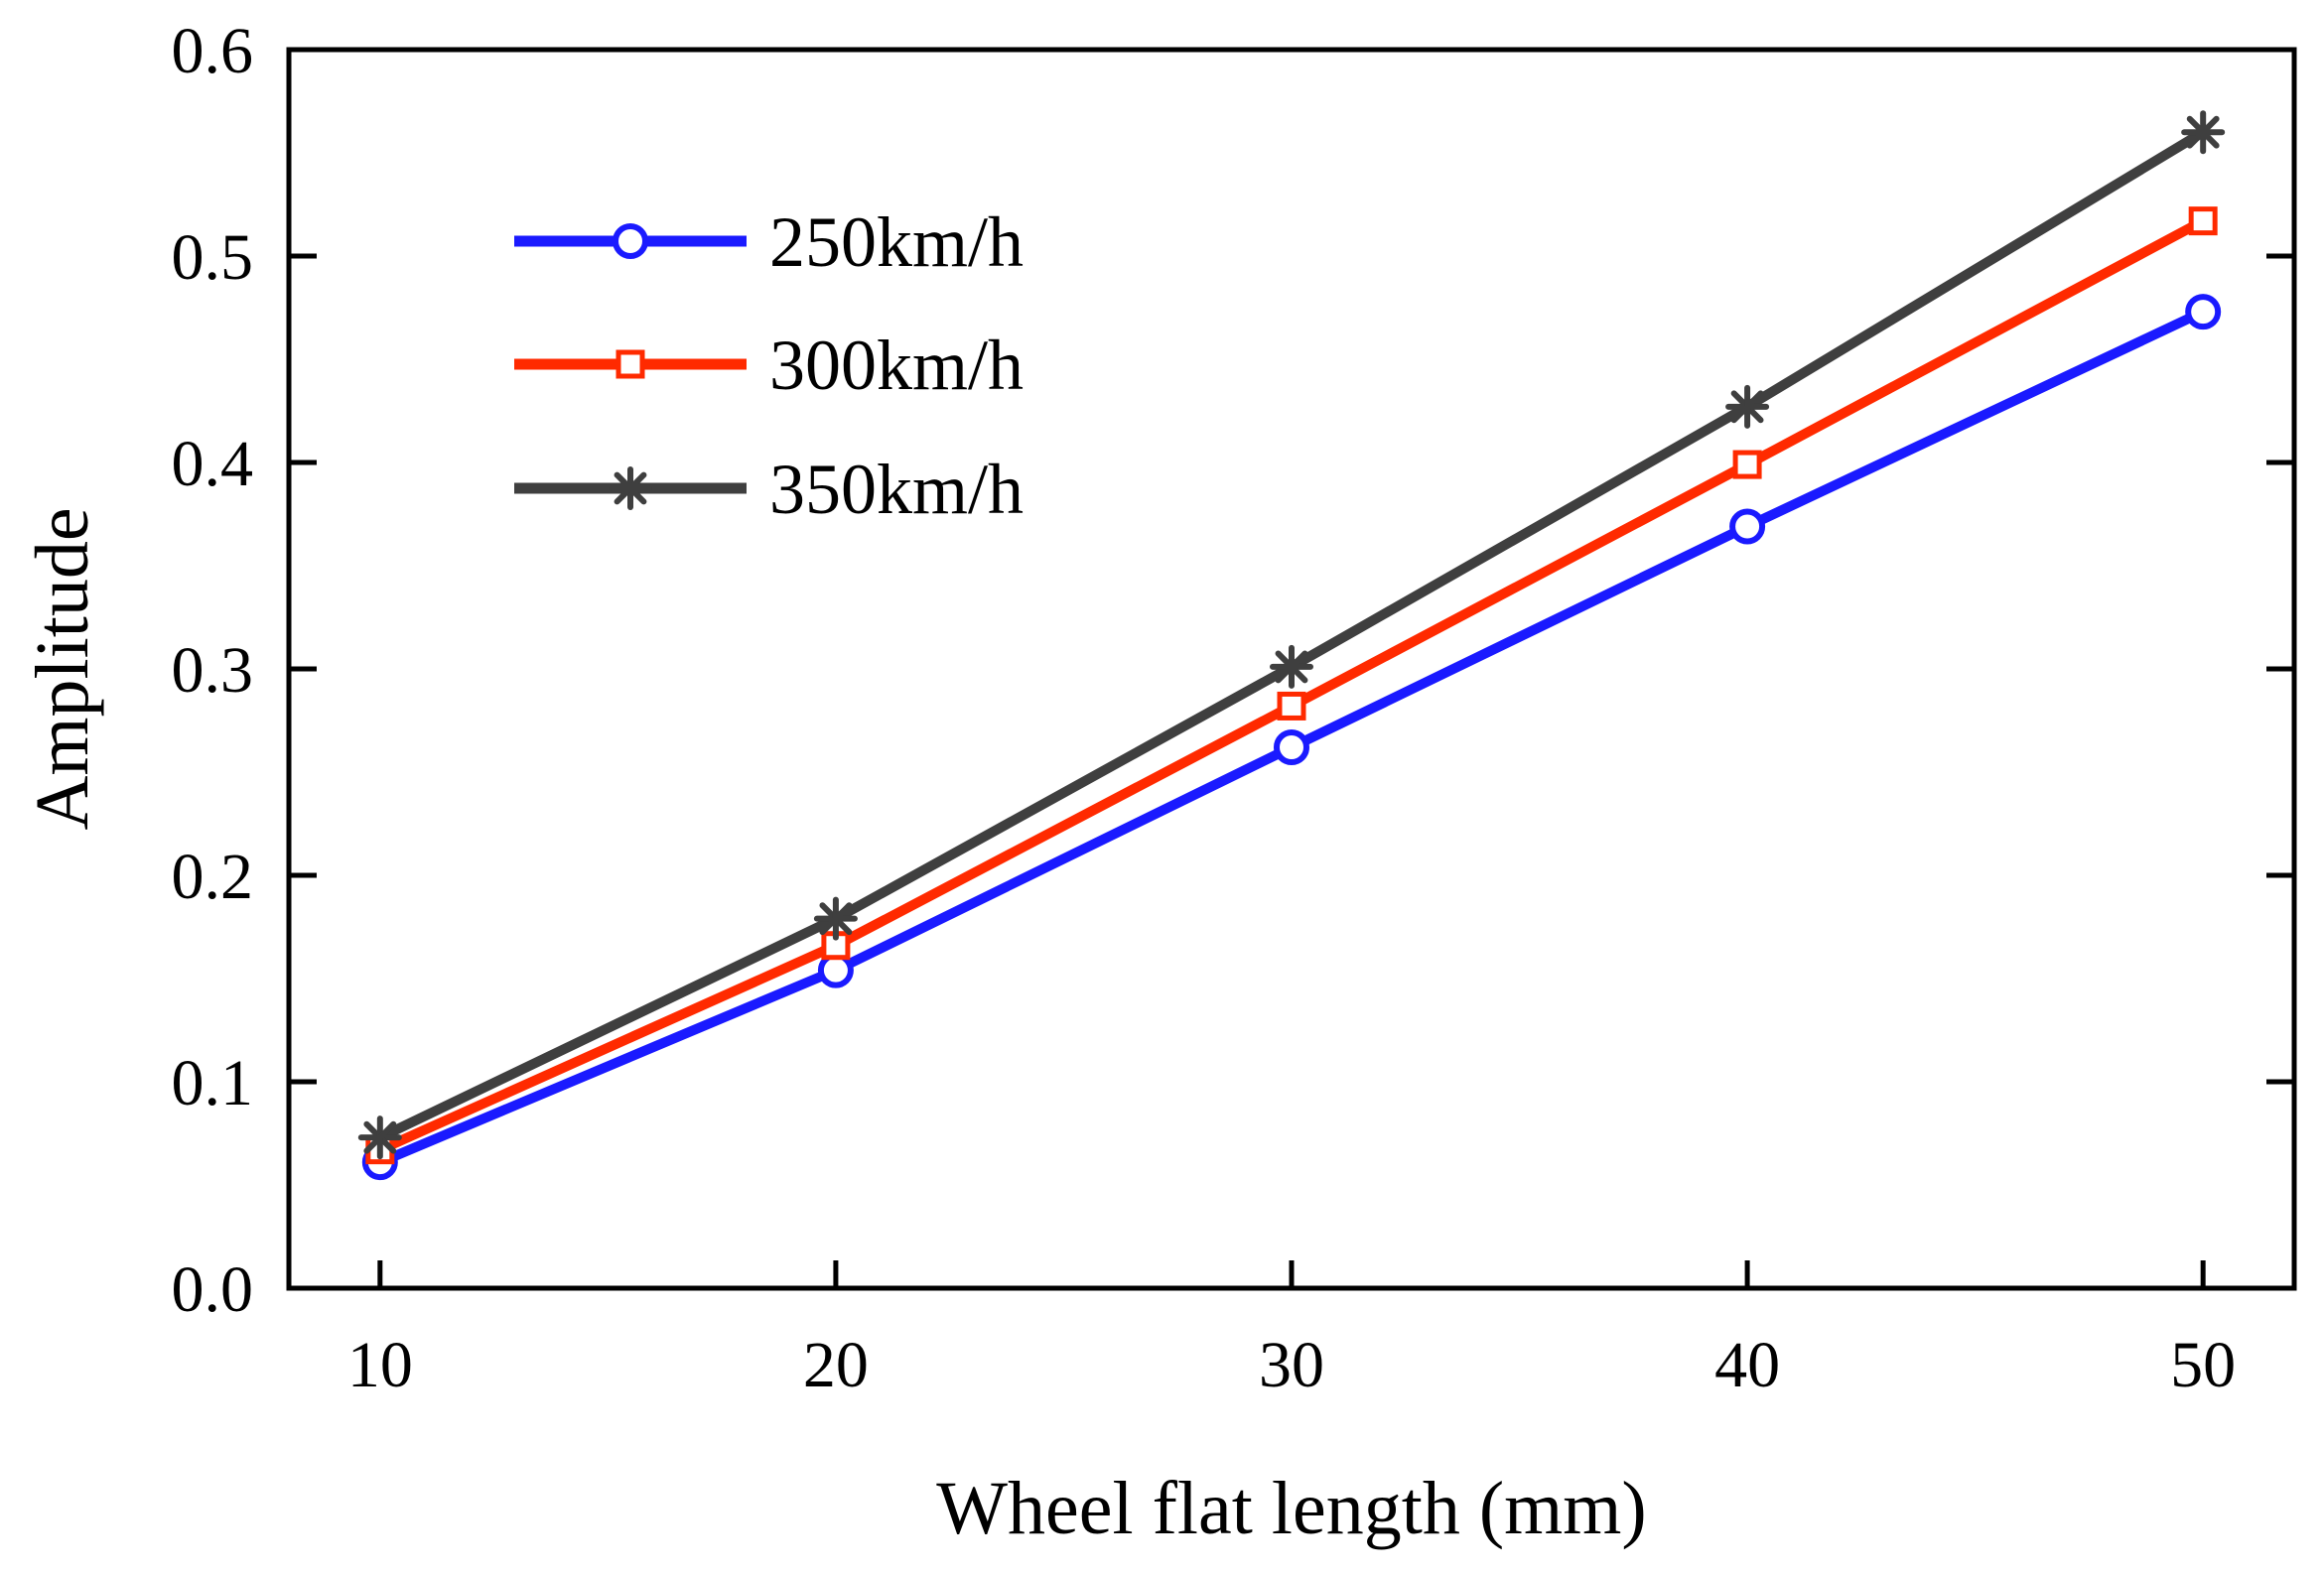 This screenshot has width=2324, height=1575. I want to click on legend: 250km/h 300km/h 350km/h, so click(769, 366).